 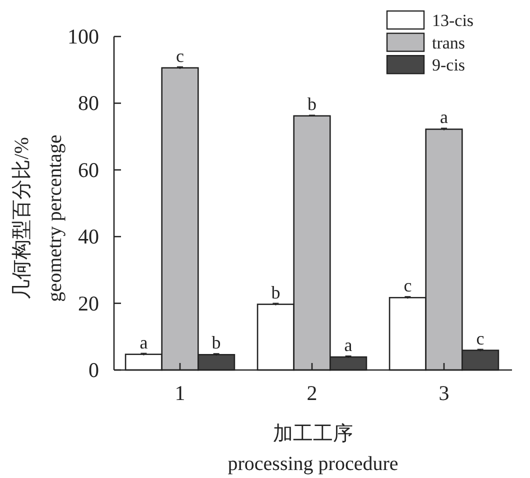 What do you see at coordinates (38, 218) in the screenshot?
I see `y-axis-title: 几何构型百分比/% geometry percentage` at bounding box center [38, 218].